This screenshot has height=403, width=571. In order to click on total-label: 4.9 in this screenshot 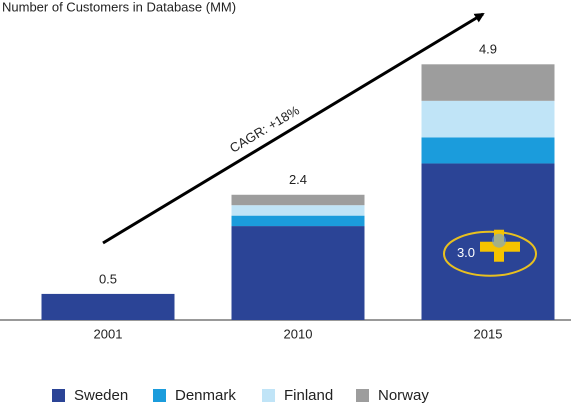, I will do `click(488, 49)`.